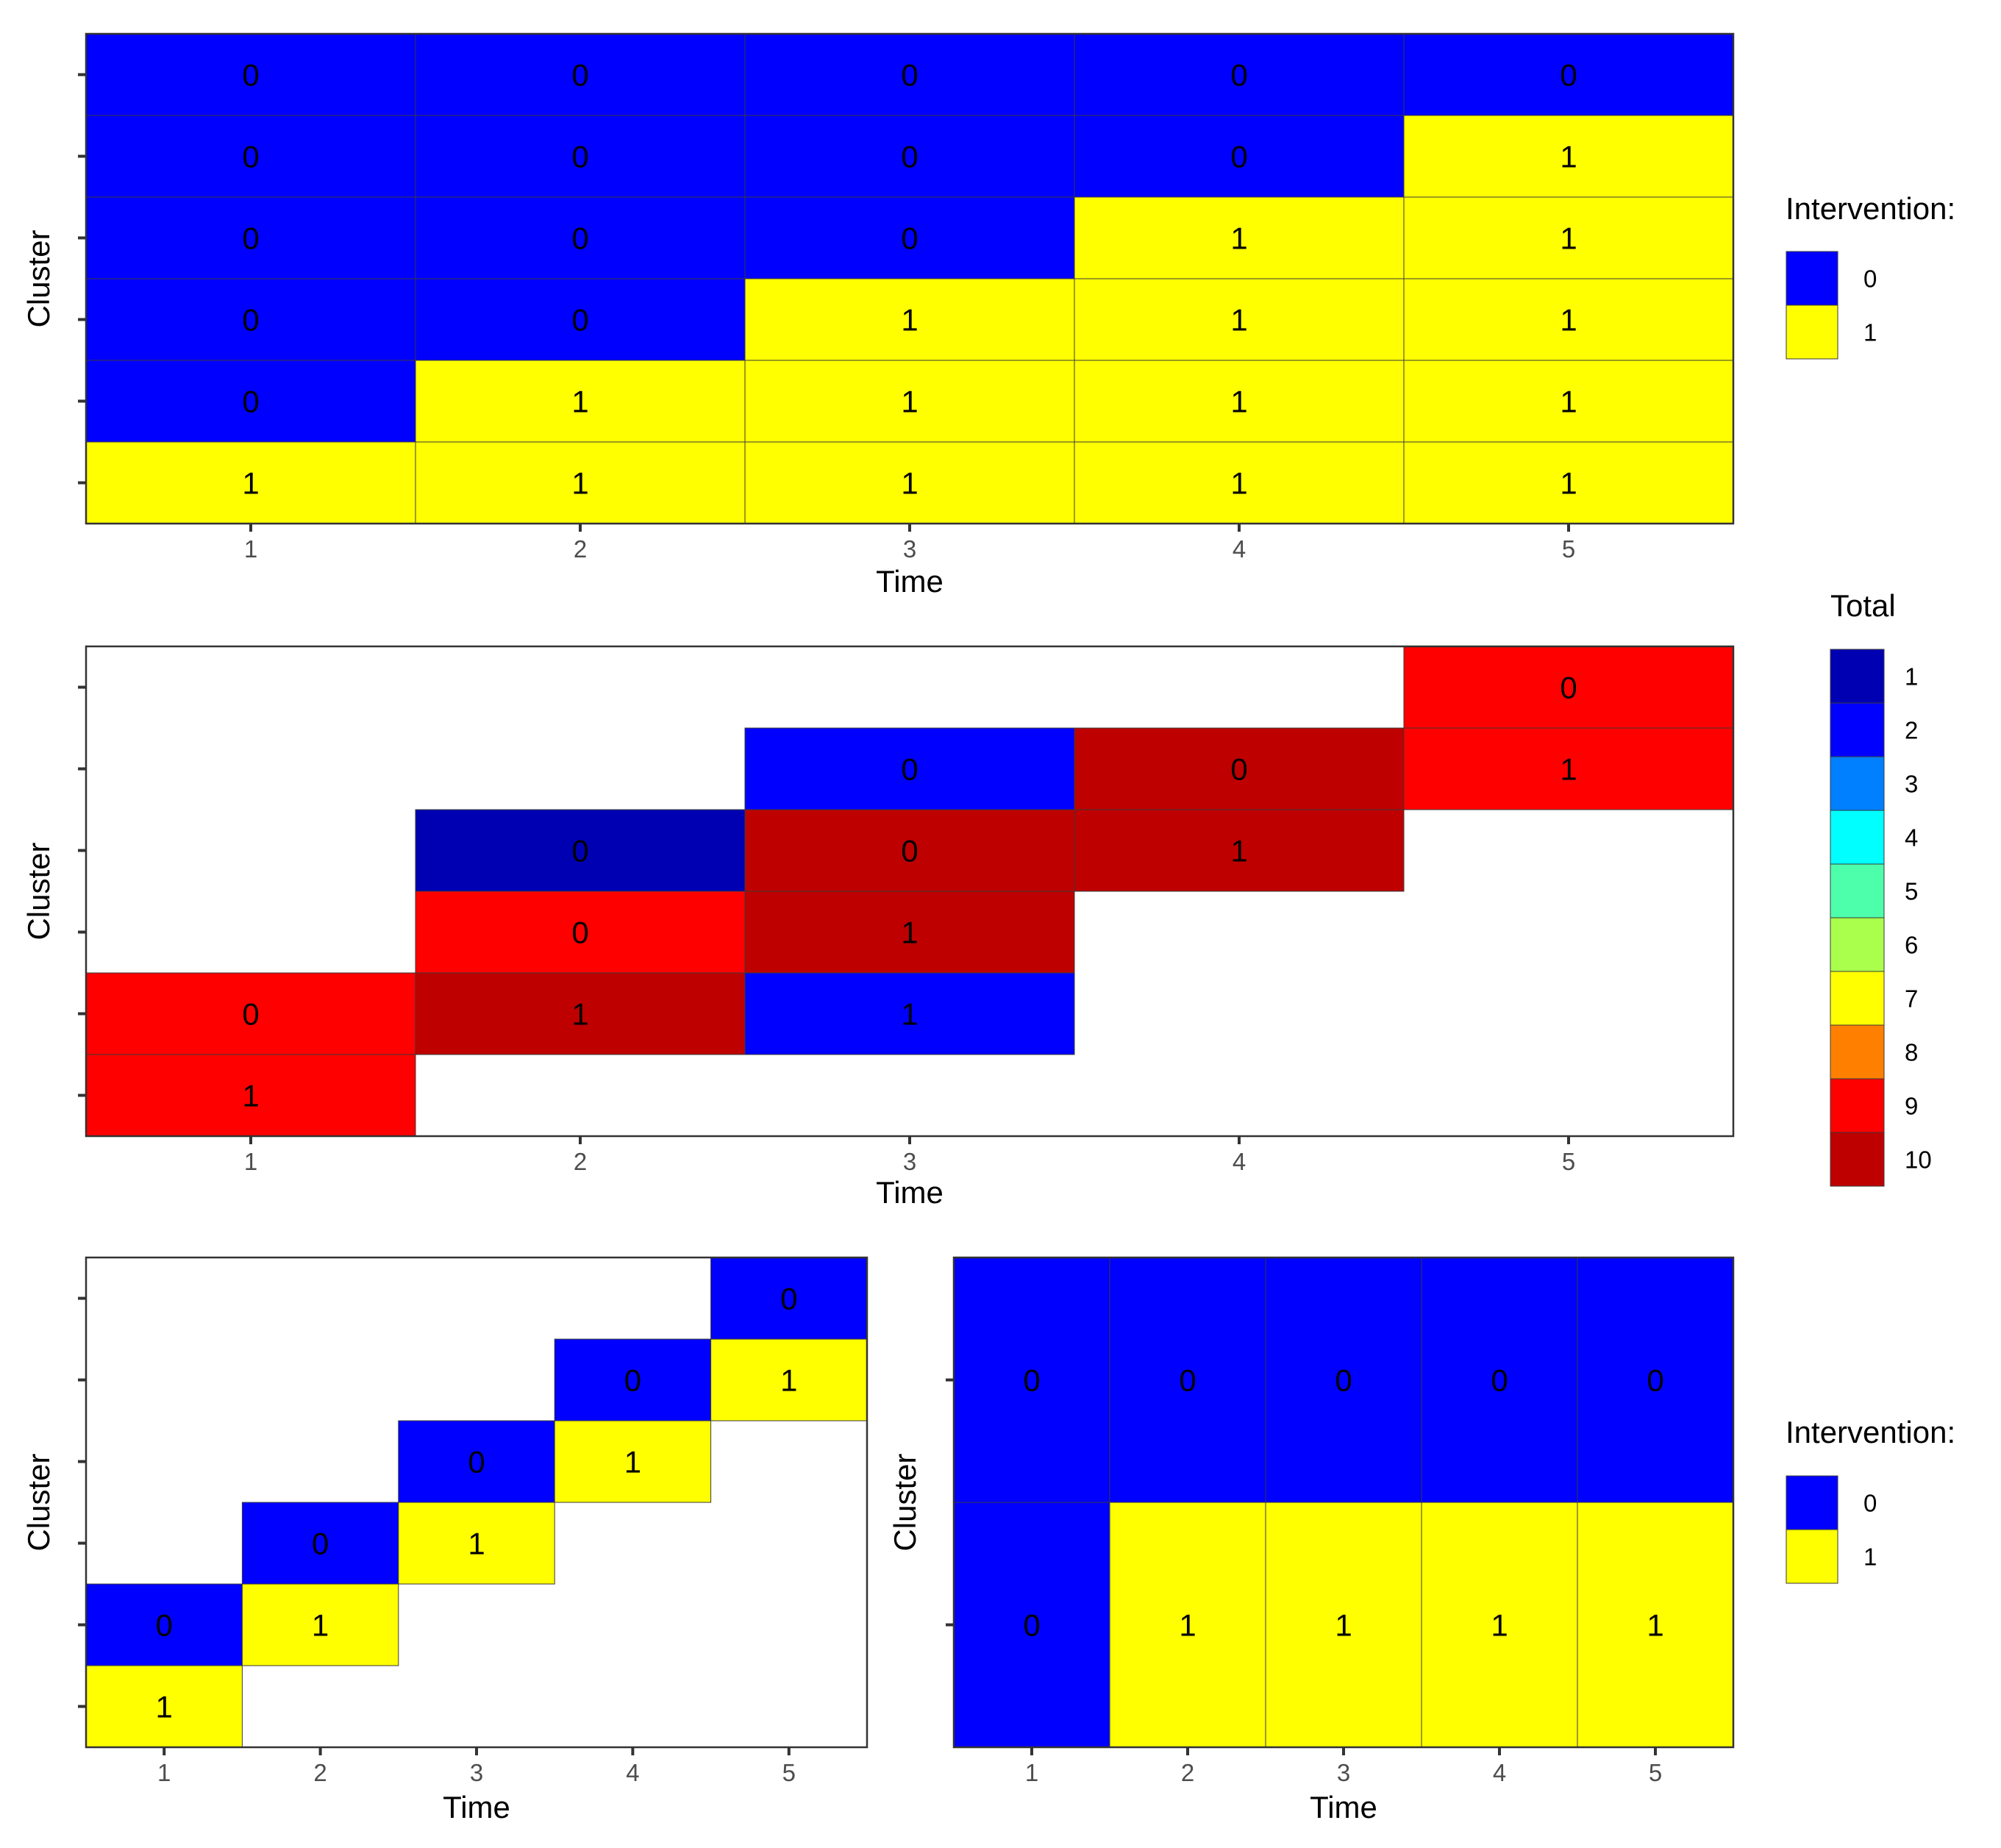 This screenshot has height=1848, width=2001. Describe the element at coordinates (1912, 785) in the screenshot. I see `legend-label: 3` at that location.